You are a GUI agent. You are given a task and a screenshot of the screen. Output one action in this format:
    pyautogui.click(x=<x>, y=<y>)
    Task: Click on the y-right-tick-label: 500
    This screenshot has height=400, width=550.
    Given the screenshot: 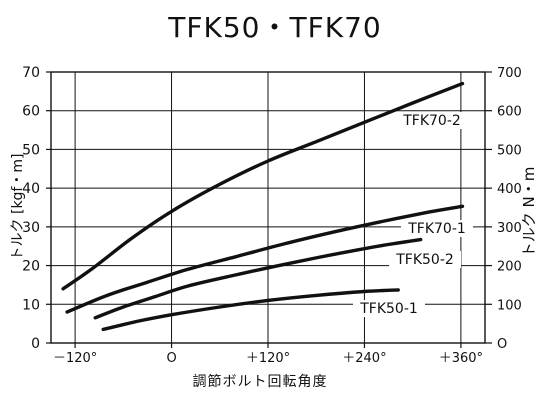 What is the action you would take?
    pyautogui.click(x=509, y=150)
    